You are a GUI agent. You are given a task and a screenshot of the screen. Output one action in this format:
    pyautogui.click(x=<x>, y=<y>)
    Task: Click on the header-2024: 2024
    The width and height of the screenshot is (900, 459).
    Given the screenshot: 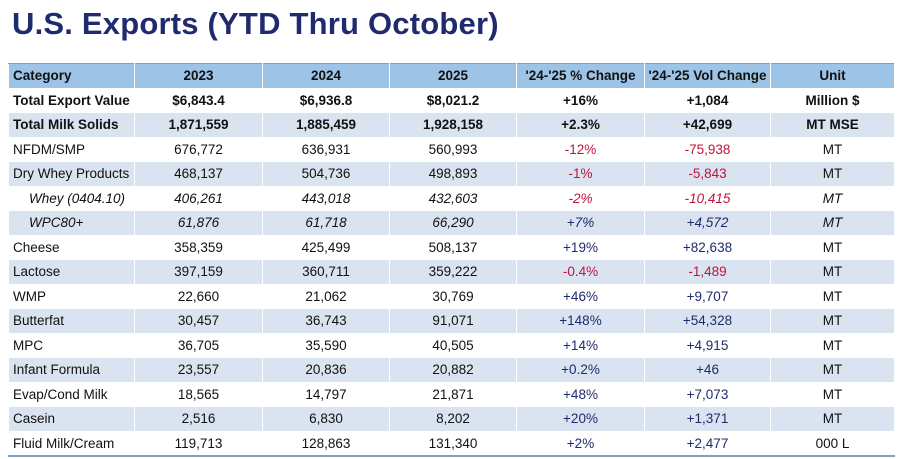 What is the action you would take?
    pyautogui.click(x=326, y=76)
    